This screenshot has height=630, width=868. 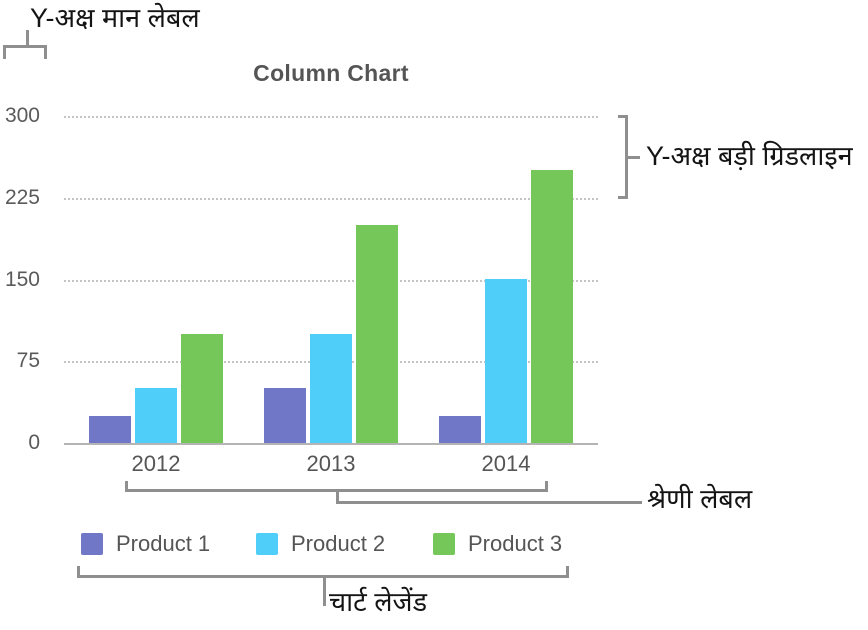 I want to click on category-label-2013: 2013, so click(x=331, y=463).